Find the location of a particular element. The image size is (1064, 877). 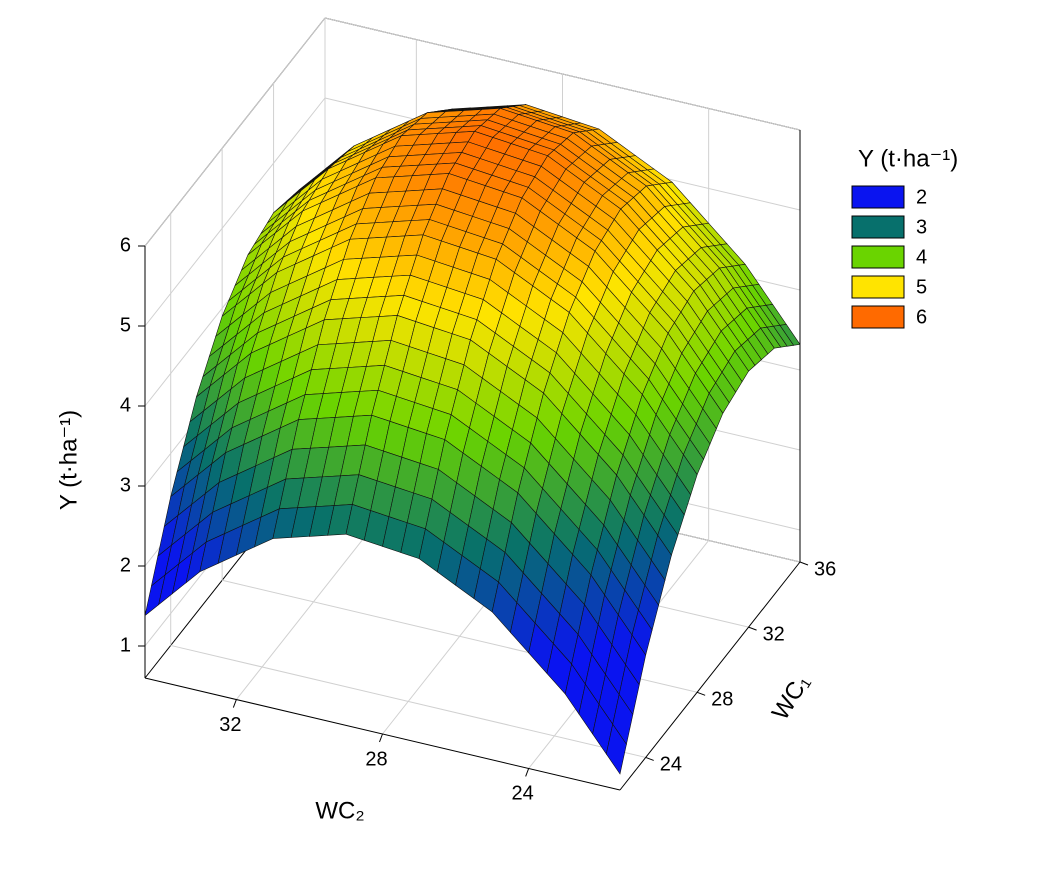

z-tick-label: 4 is located at coordinates (125, 405).